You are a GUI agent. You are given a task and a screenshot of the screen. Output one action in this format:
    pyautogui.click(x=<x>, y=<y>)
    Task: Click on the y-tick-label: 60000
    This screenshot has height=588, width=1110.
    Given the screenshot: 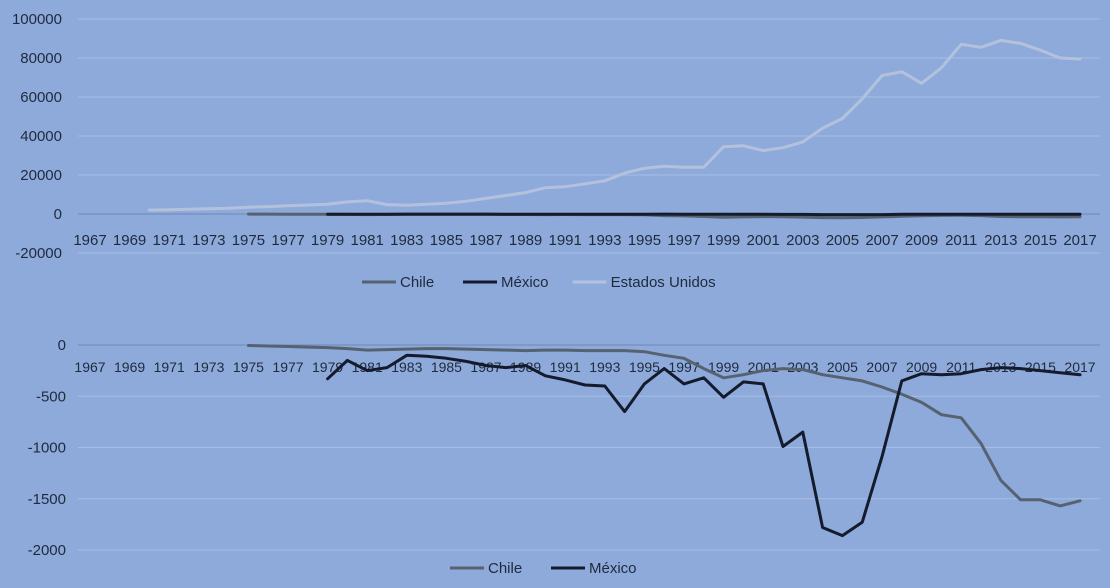 What is the action you would take?
    pyautogui.click(x=41, y=97)
    